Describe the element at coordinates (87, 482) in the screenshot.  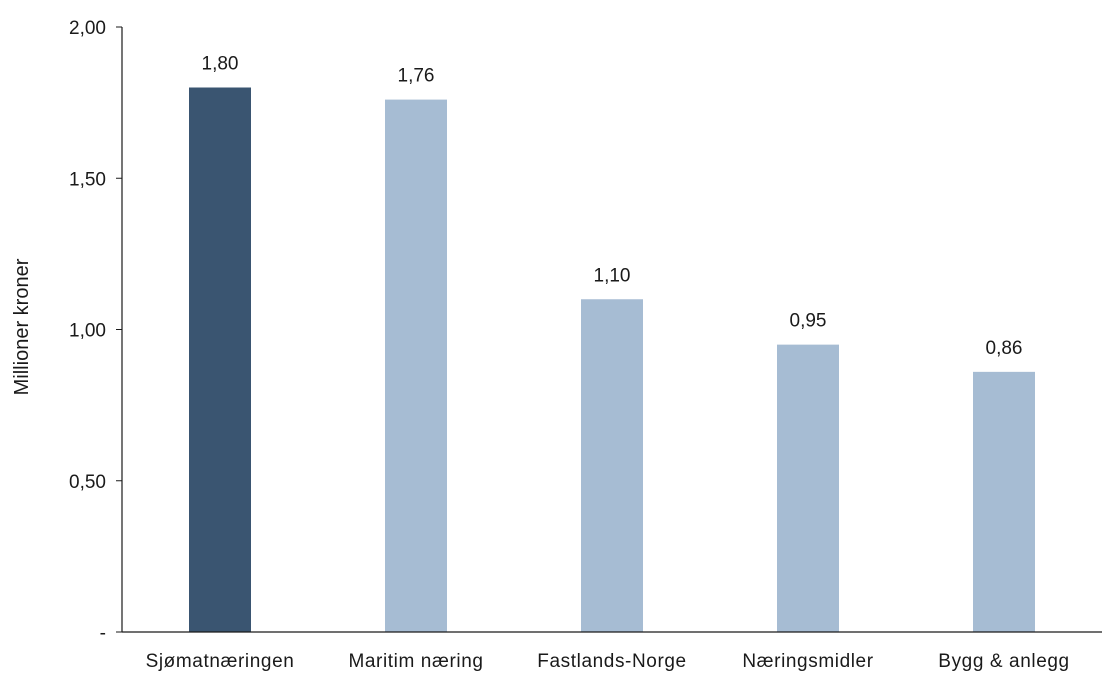
I see `y-tick-label: 0,50` at that location.